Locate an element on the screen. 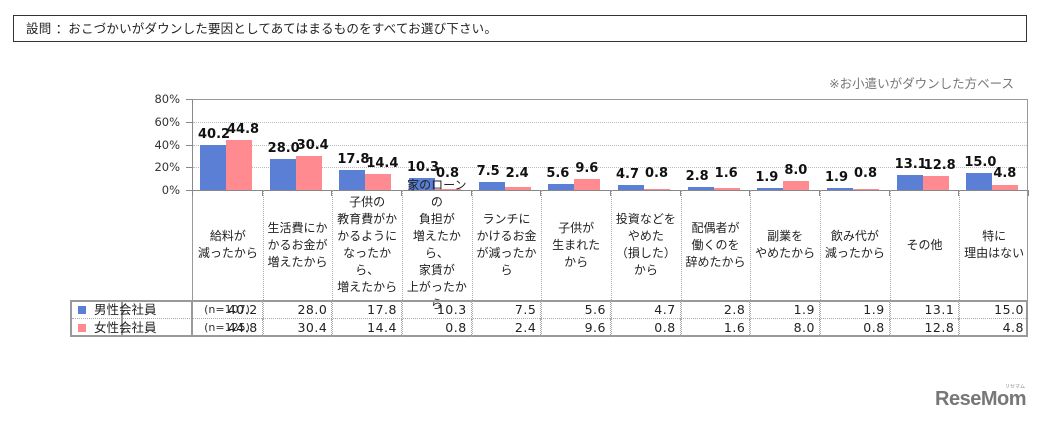 The image size is (1046, 424). base-note: ※お小遣いがダウンした方ベース is located at coordinates (921, 83).